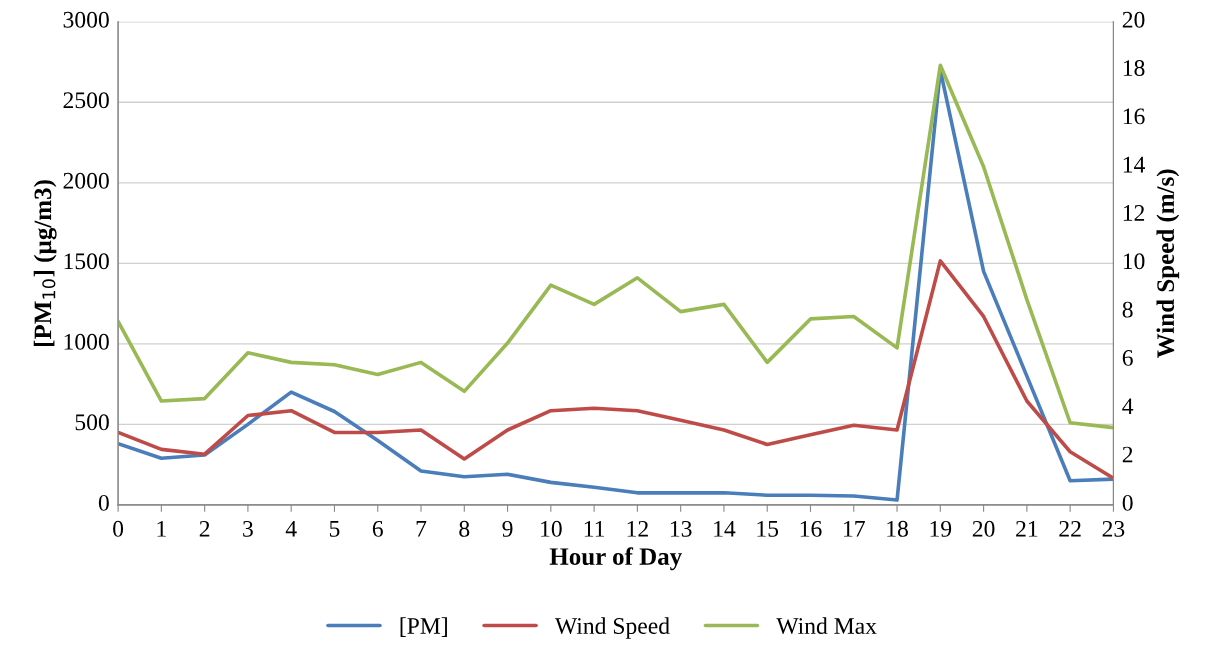 Image resolution: width=1205 pixels, height=660 pixels. Describe the element at coordinates (768, 528) in the screenshot. I see `x-tick-label: 15` at that location.